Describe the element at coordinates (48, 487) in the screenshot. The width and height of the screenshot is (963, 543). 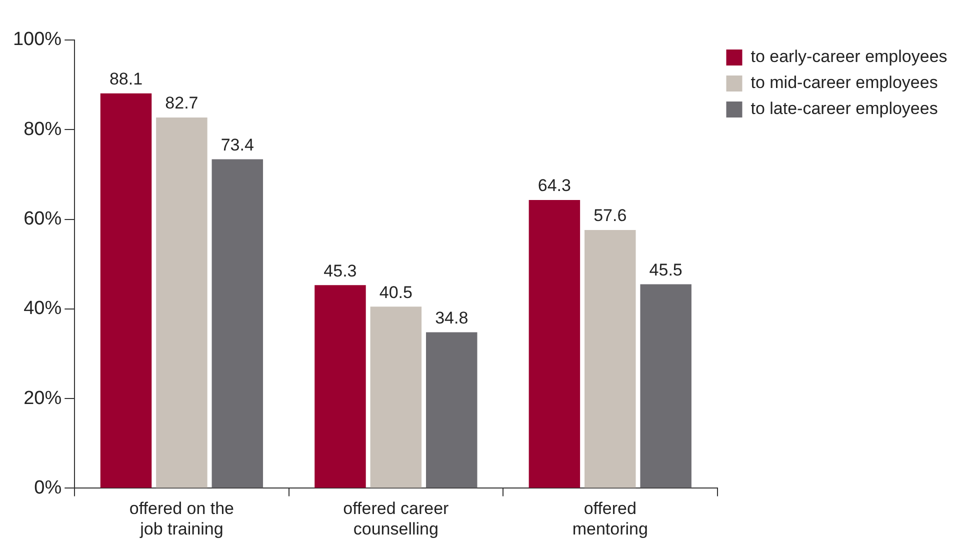
I see `y-tick-label: 0%` at that location.